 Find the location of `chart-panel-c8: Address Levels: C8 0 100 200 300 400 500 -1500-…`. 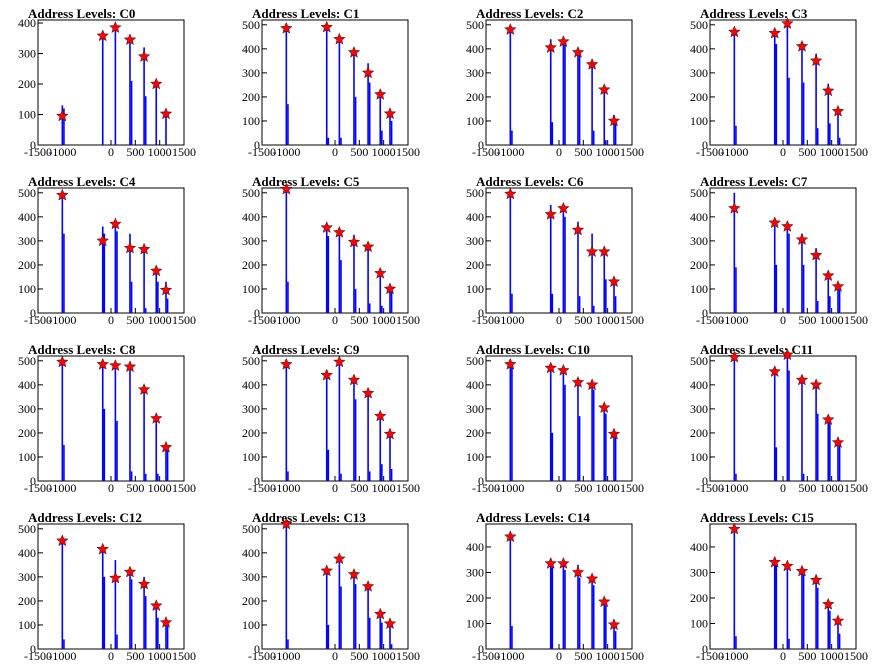

chart-panel-c8: Address Levels: C8 0 100 200 300 400 500 -1500-… is located at coordinates (107, 418).